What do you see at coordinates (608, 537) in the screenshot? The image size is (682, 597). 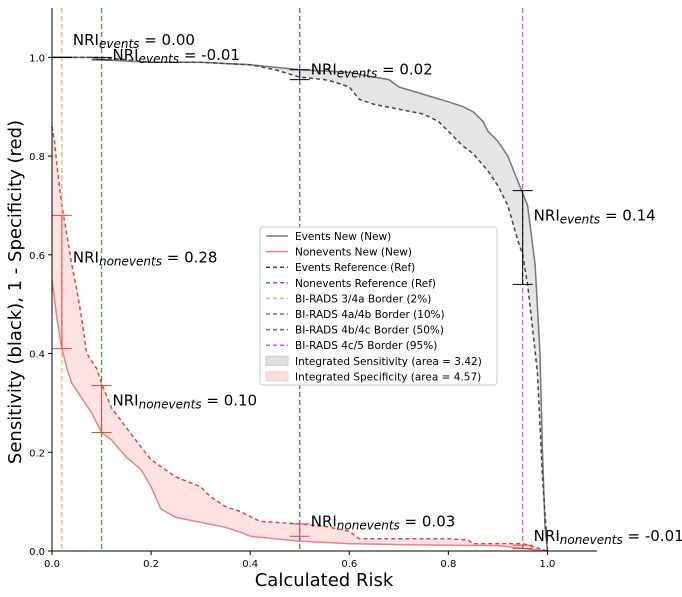 I see `nri-label: NRInonevents = -0.01` at bounding box center [608, 537].